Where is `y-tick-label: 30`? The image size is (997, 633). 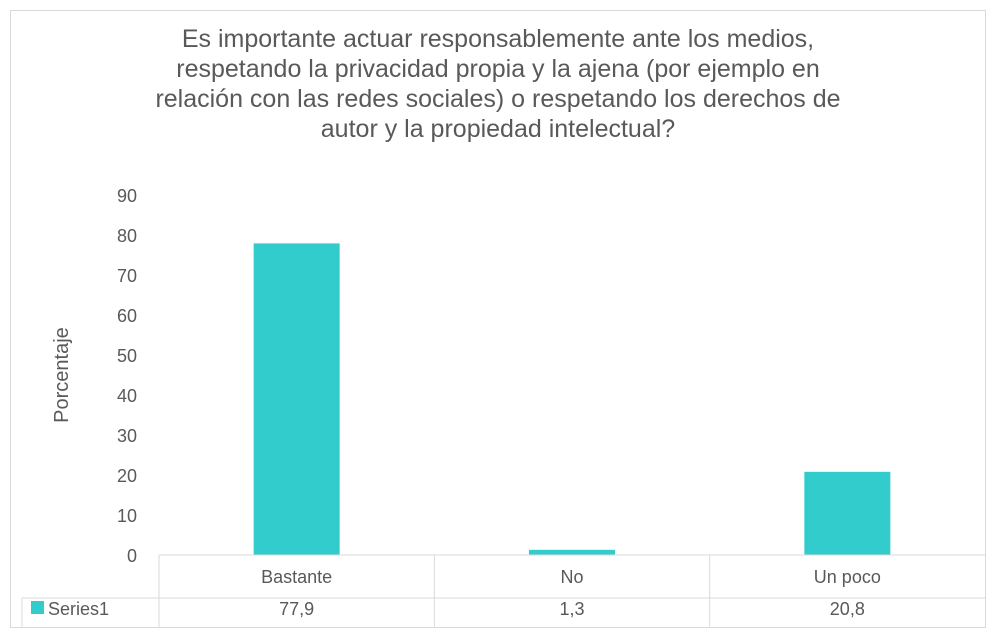
y-tick-label: 30 is located at coordinates (127, 436).